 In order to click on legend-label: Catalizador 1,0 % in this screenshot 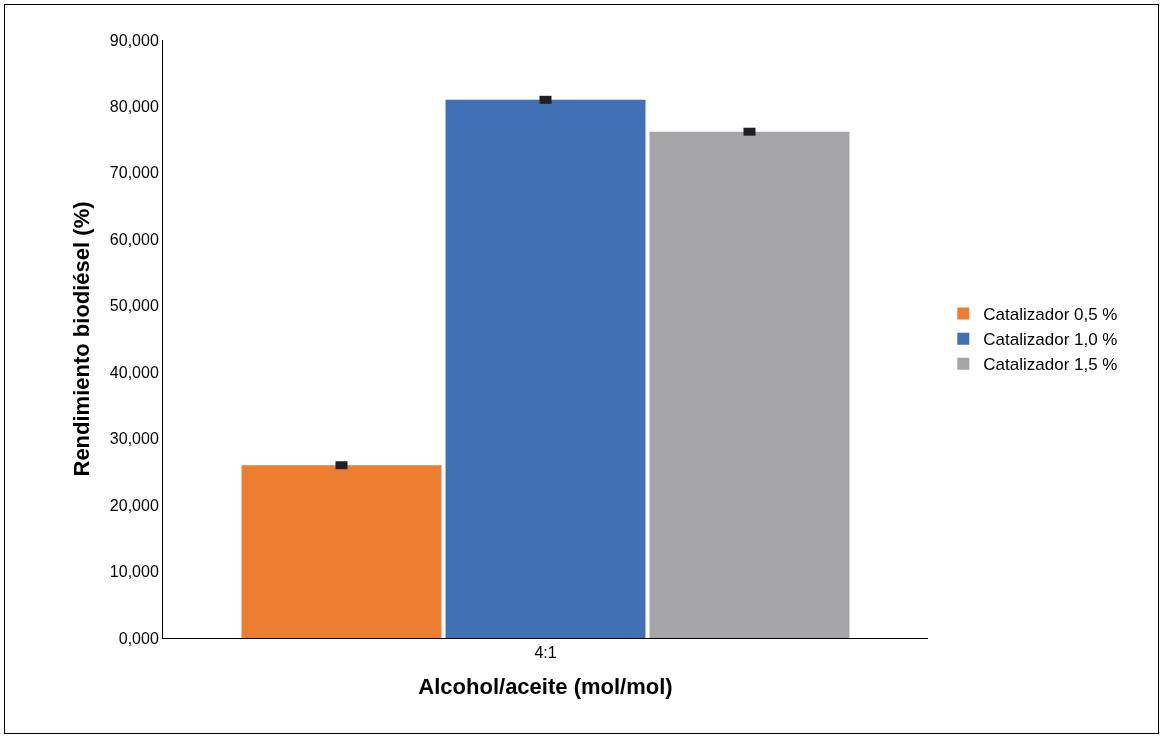, I will do `click(1050, 340)`.